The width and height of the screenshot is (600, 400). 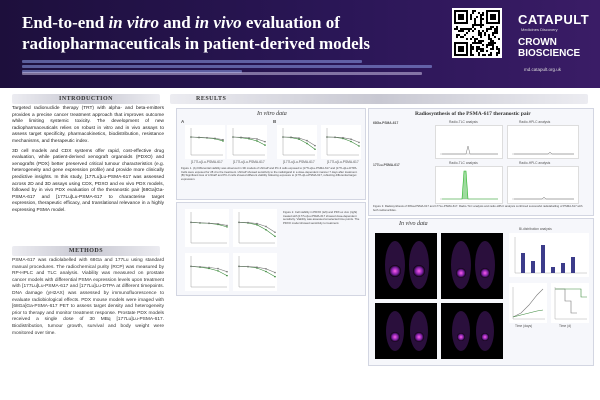 What do you see at coordinates (207, 162) in the screenshot?
I see `x-axis-label-1: [177Lu]Lu-PSMA-617` at bounding box center [207, 162].